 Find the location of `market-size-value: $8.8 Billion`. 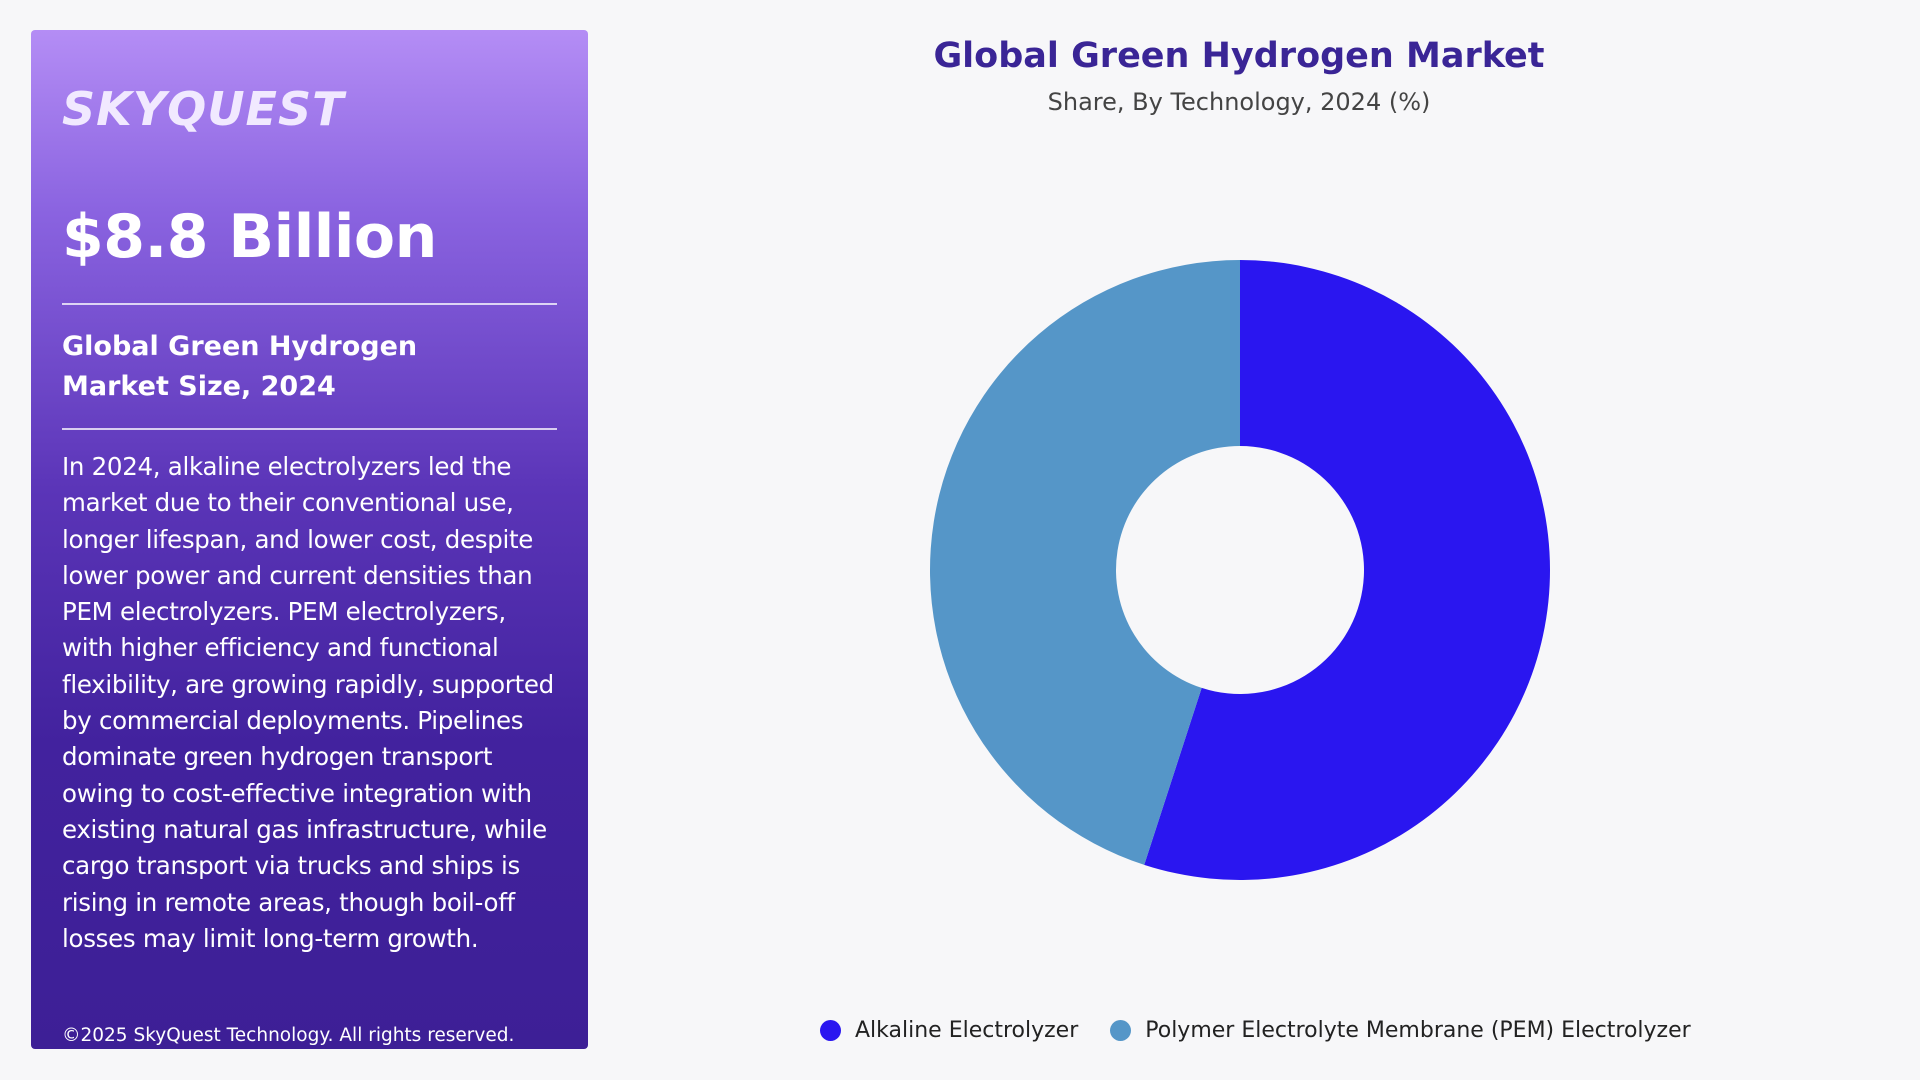

market-size-value: $8.8 Billion is located at coordinates (249, 237).